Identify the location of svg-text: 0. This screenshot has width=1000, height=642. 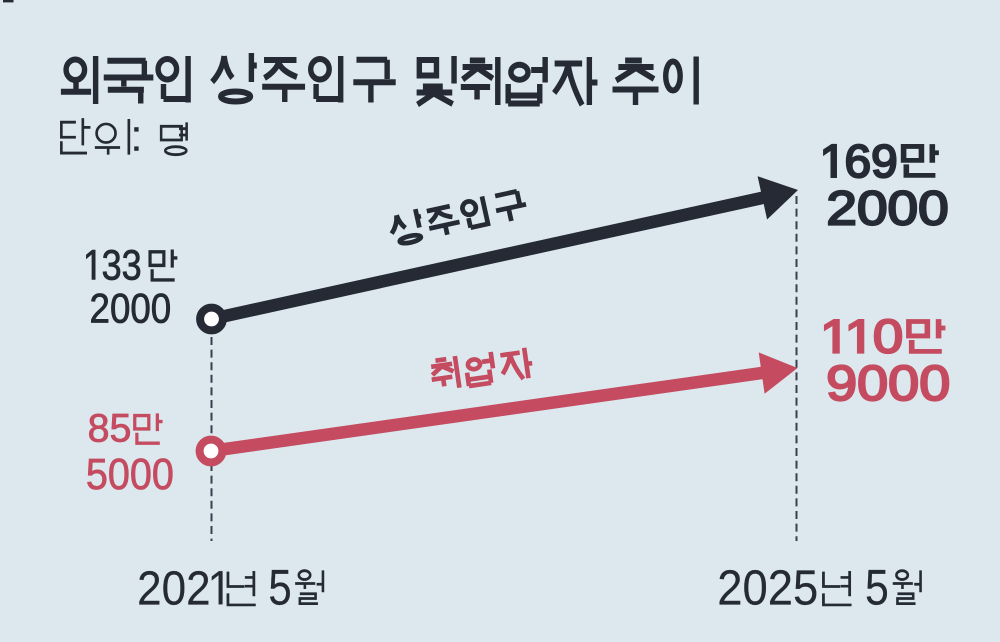
(888, 336).